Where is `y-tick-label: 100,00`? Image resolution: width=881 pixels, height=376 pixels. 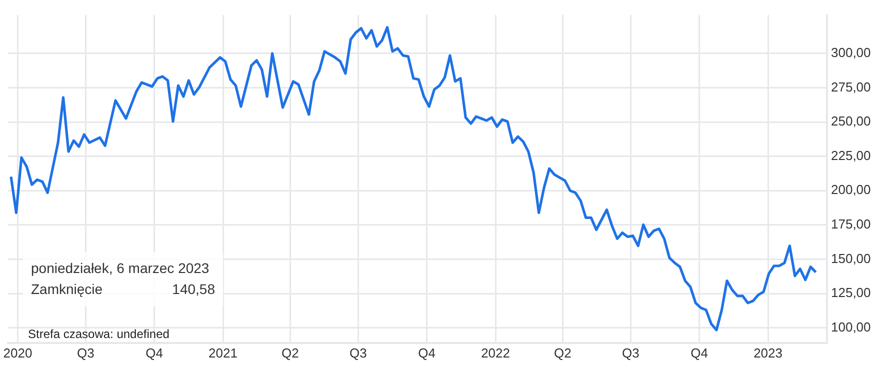
y-tick-label: 100,00 is located at coordinates (851, 326).